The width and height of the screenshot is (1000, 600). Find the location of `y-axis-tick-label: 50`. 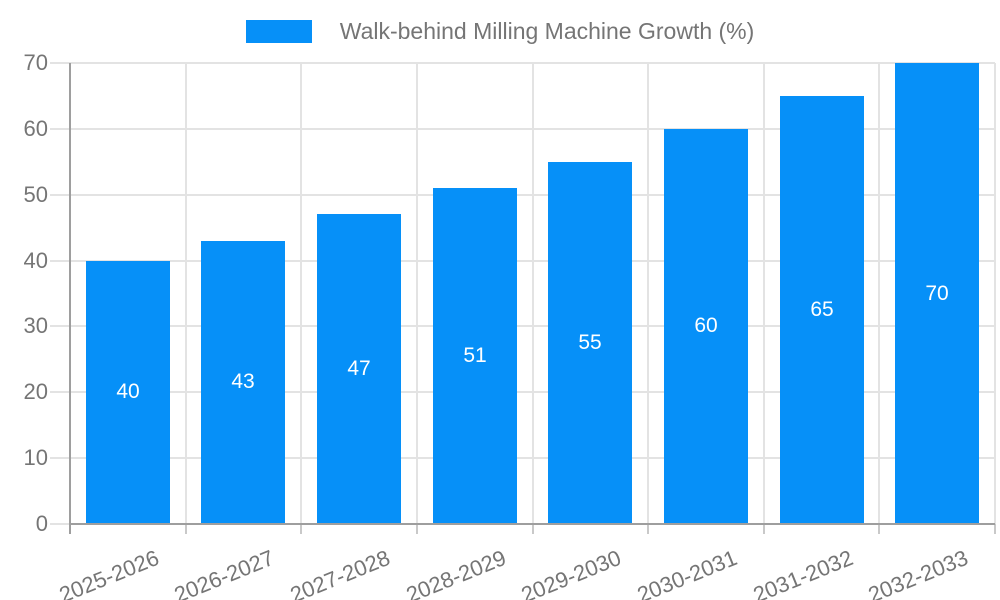

y-axis-tick-label: 50 is located at coordinates (35, 194).